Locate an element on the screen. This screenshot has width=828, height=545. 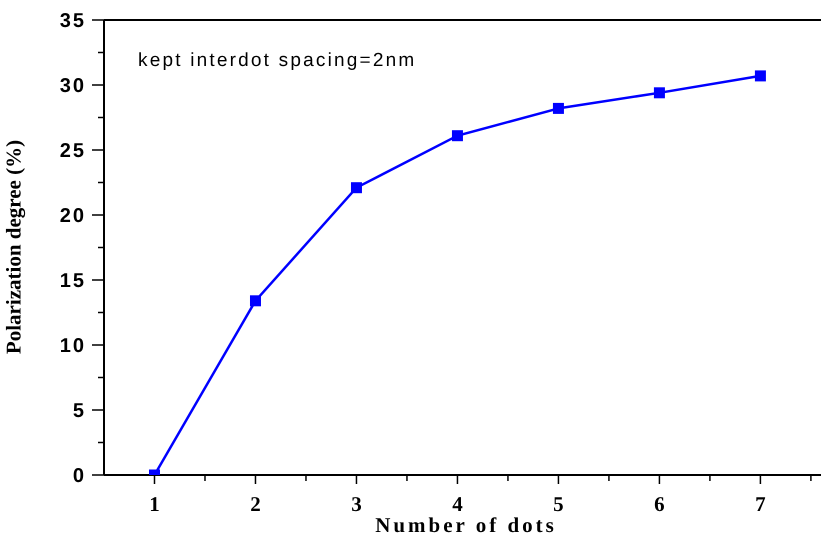
x-tick-label: 4 is located at coordinates (458, 504).